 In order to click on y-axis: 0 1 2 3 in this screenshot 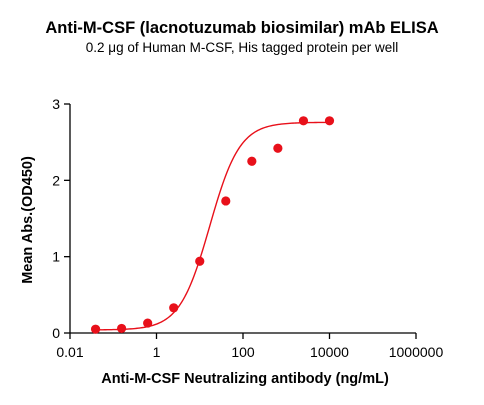, I will do `click(61, 218)`.